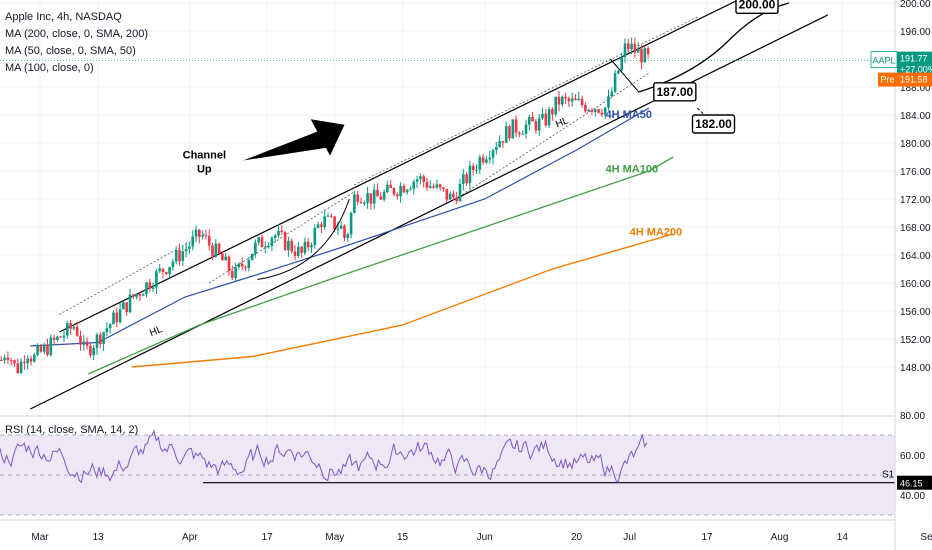 The height and width of the screenshot is (550, 932). I want to click on target-200-box, so click(757, 7).